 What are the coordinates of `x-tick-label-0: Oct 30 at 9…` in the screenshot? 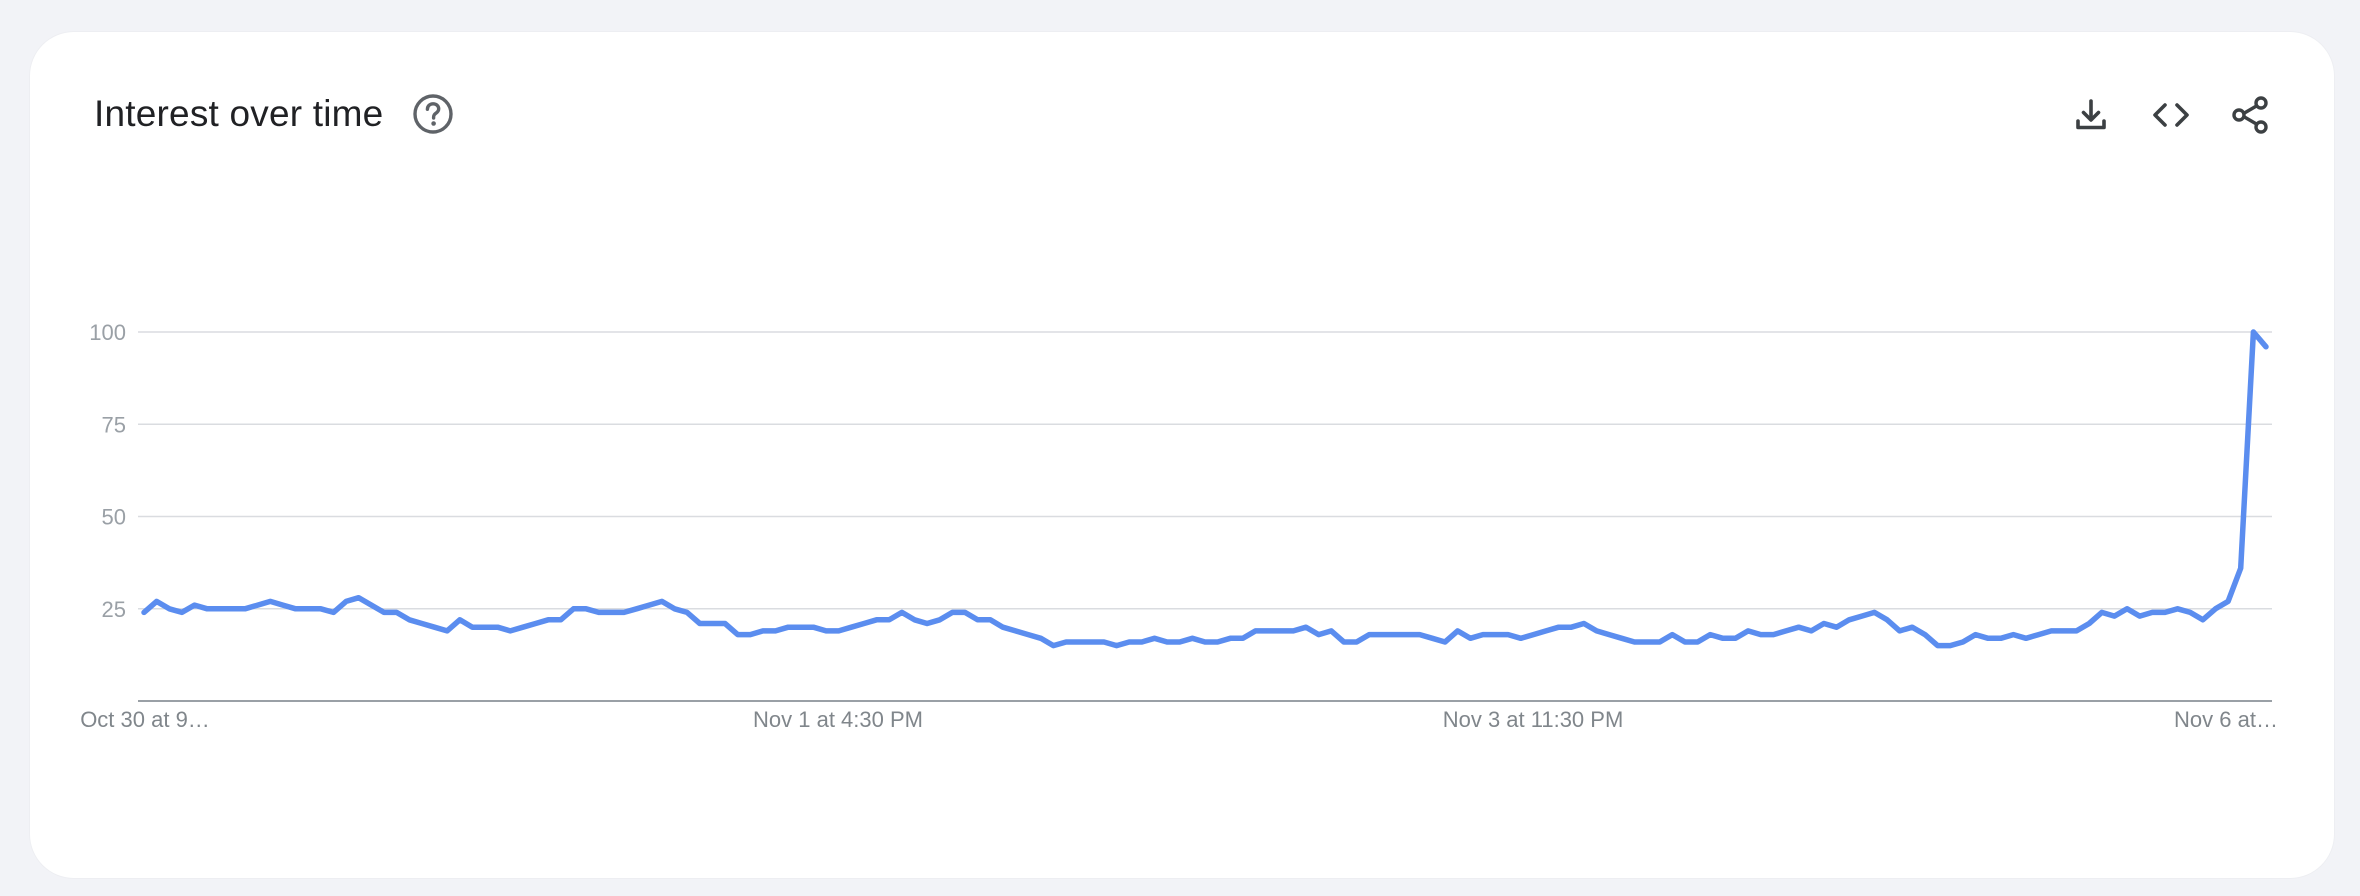 It's located at (145, 719).